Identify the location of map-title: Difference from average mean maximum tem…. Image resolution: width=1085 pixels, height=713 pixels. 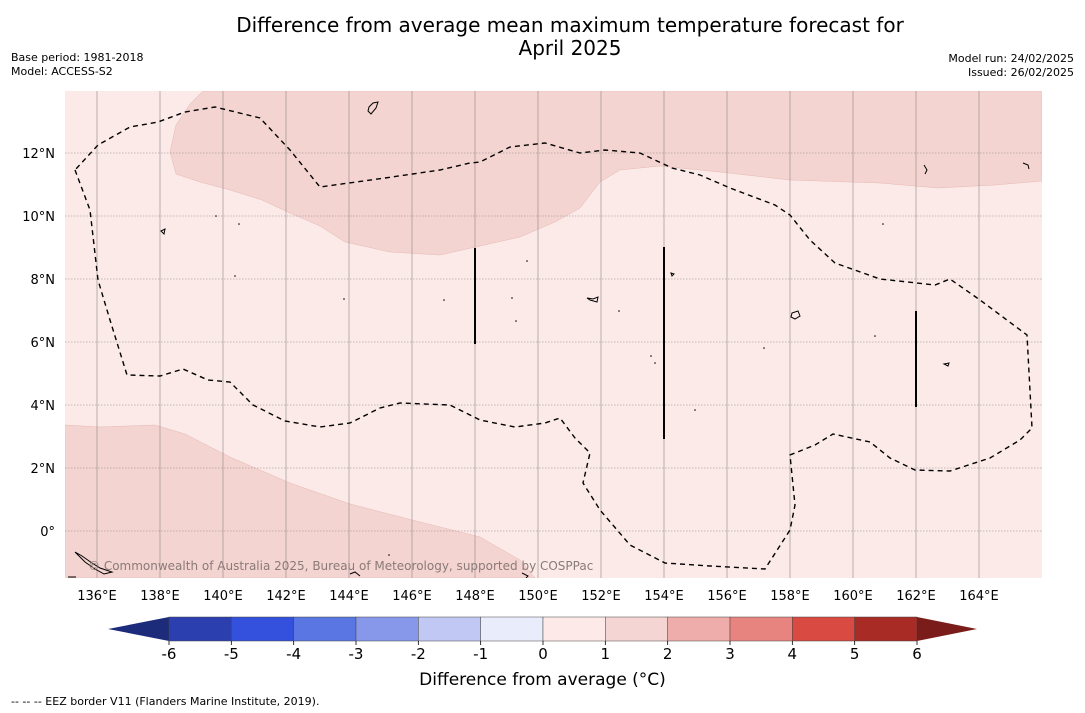
(542, 37).